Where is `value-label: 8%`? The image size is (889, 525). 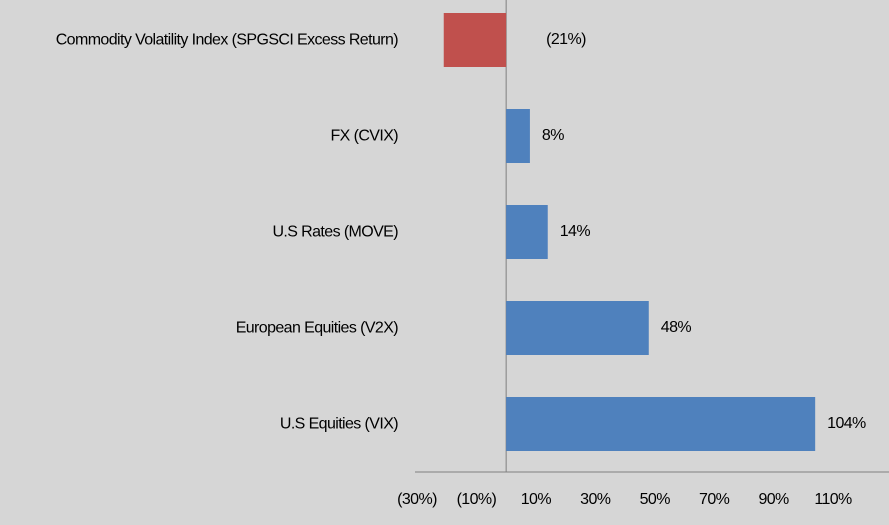 value-label: 8% is located at coordinates (553, 135).